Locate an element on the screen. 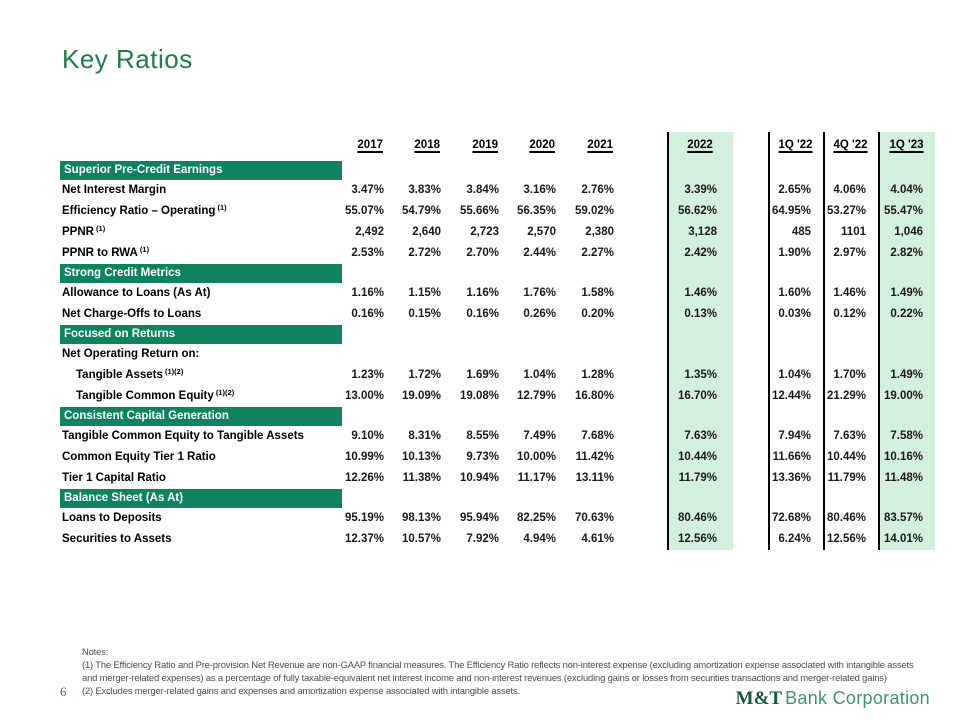 The image size is (960, 720). value-cell: 59.02% is located at coordinates (594, 211).